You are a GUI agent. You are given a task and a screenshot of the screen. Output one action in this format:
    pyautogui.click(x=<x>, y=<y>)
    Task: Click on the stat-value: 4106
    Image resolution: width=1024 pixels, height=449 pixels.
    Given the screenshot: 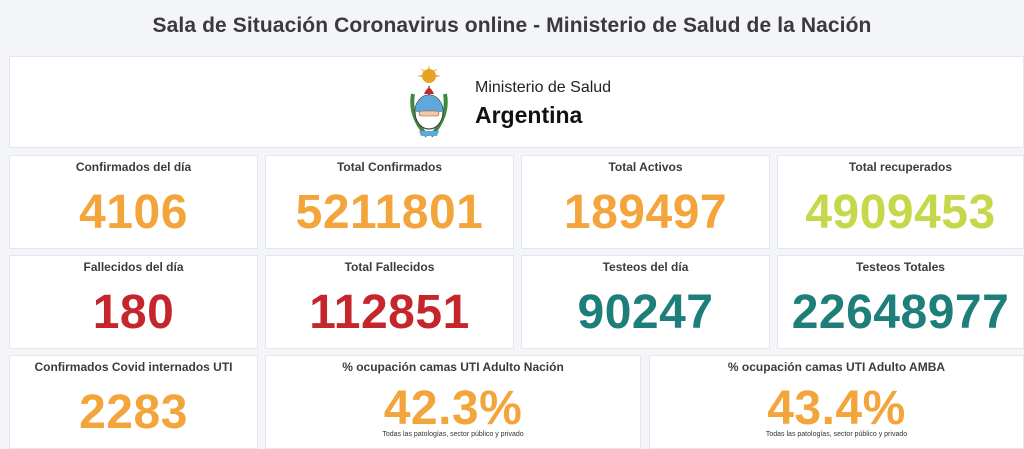 What is the action you would take?
    pyautogui.click(x=133, y=212)
    